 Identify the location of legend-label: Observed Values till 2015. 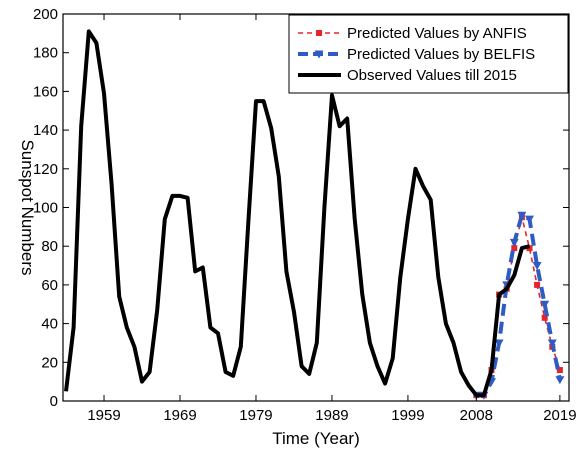
(432, 75).